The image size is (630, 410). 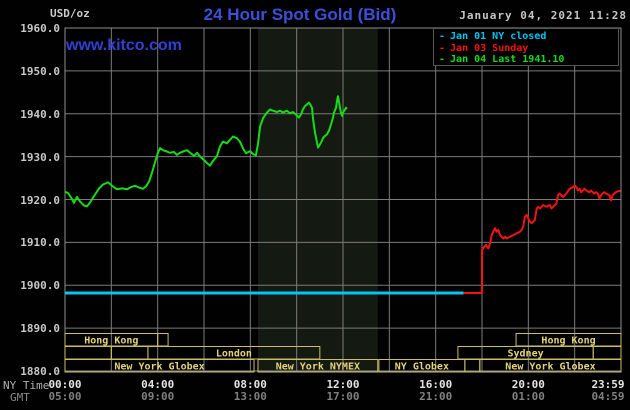 I want to click on legend-item: - Jan 01 NY closed, so click(x=528, y=36).